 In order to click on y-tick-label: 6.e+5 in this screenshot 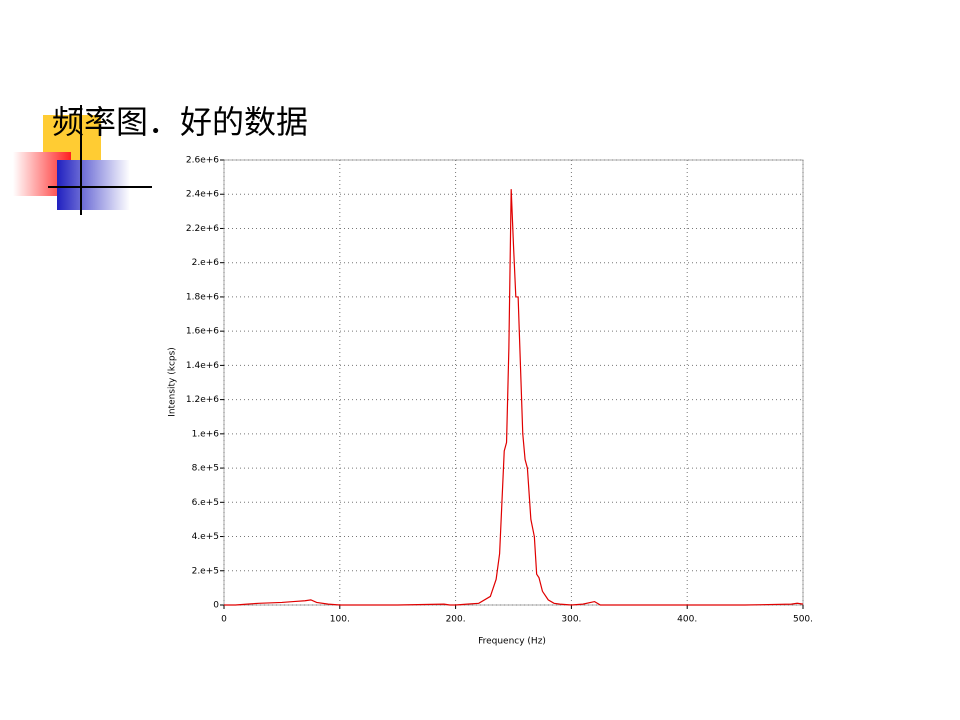, I will do `click(205, 503)`.